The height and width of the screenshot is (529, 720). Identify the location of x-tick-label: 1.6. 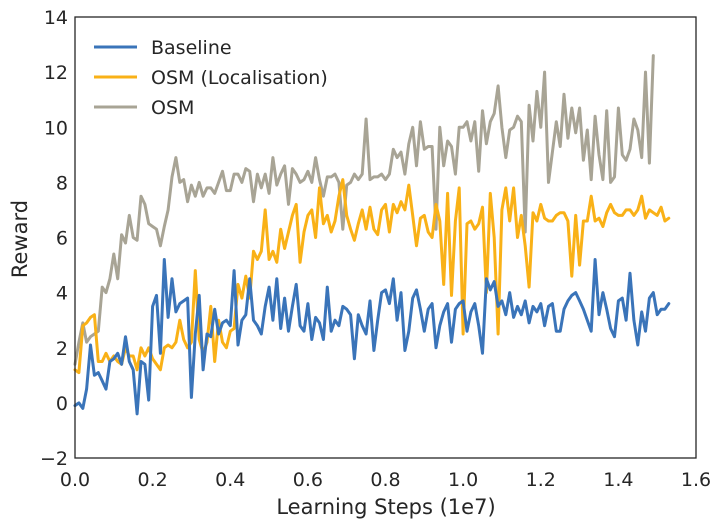
(696, 480).